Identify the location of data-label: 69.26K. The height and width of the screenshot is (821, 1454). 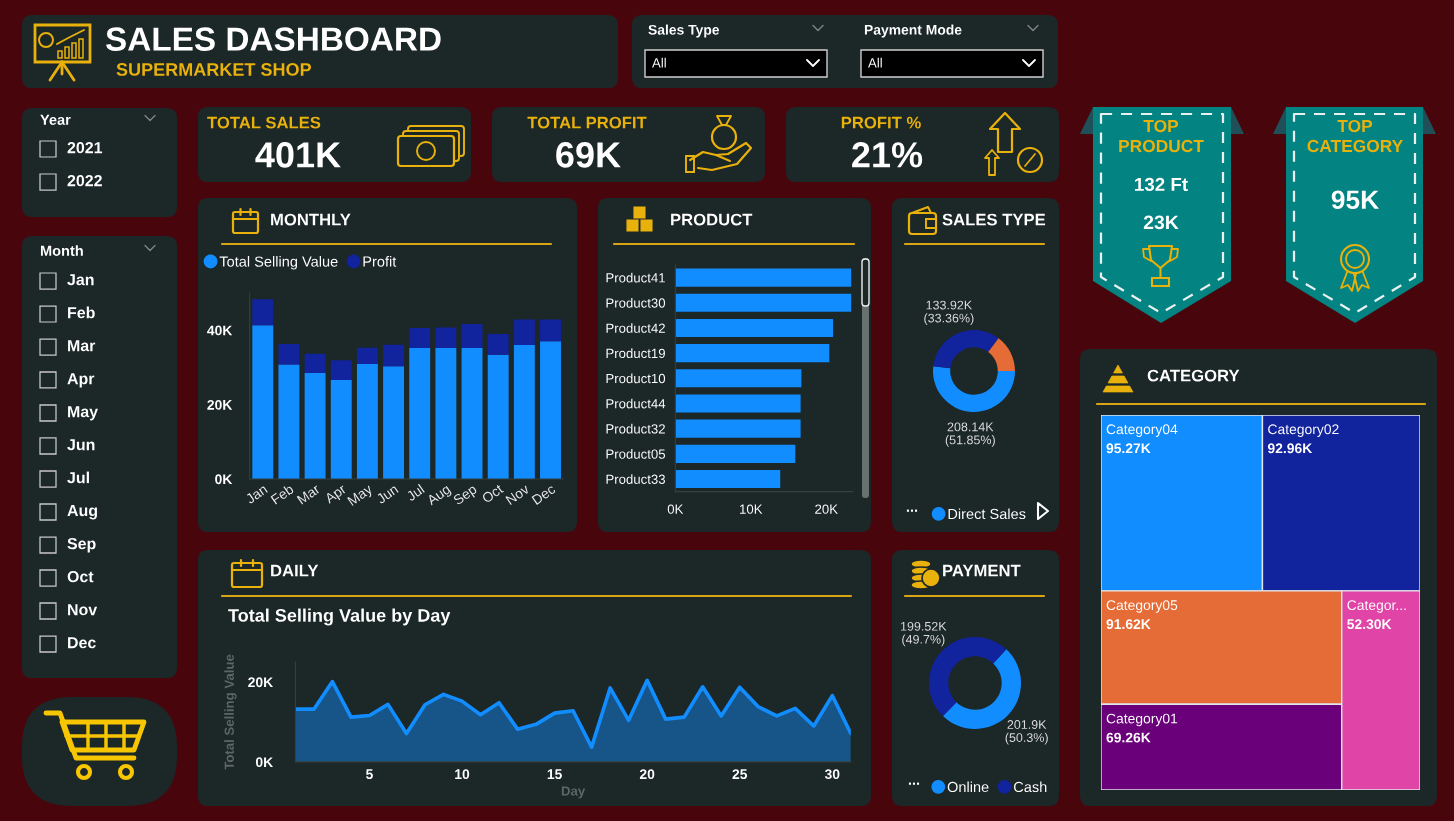
(1128, 737).